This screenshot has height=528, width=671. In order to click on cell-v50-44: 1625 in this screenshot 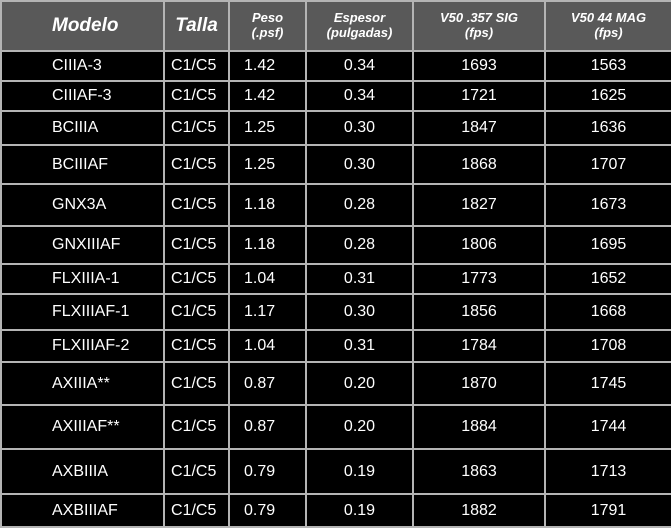, I will do `click(607, 96)`.